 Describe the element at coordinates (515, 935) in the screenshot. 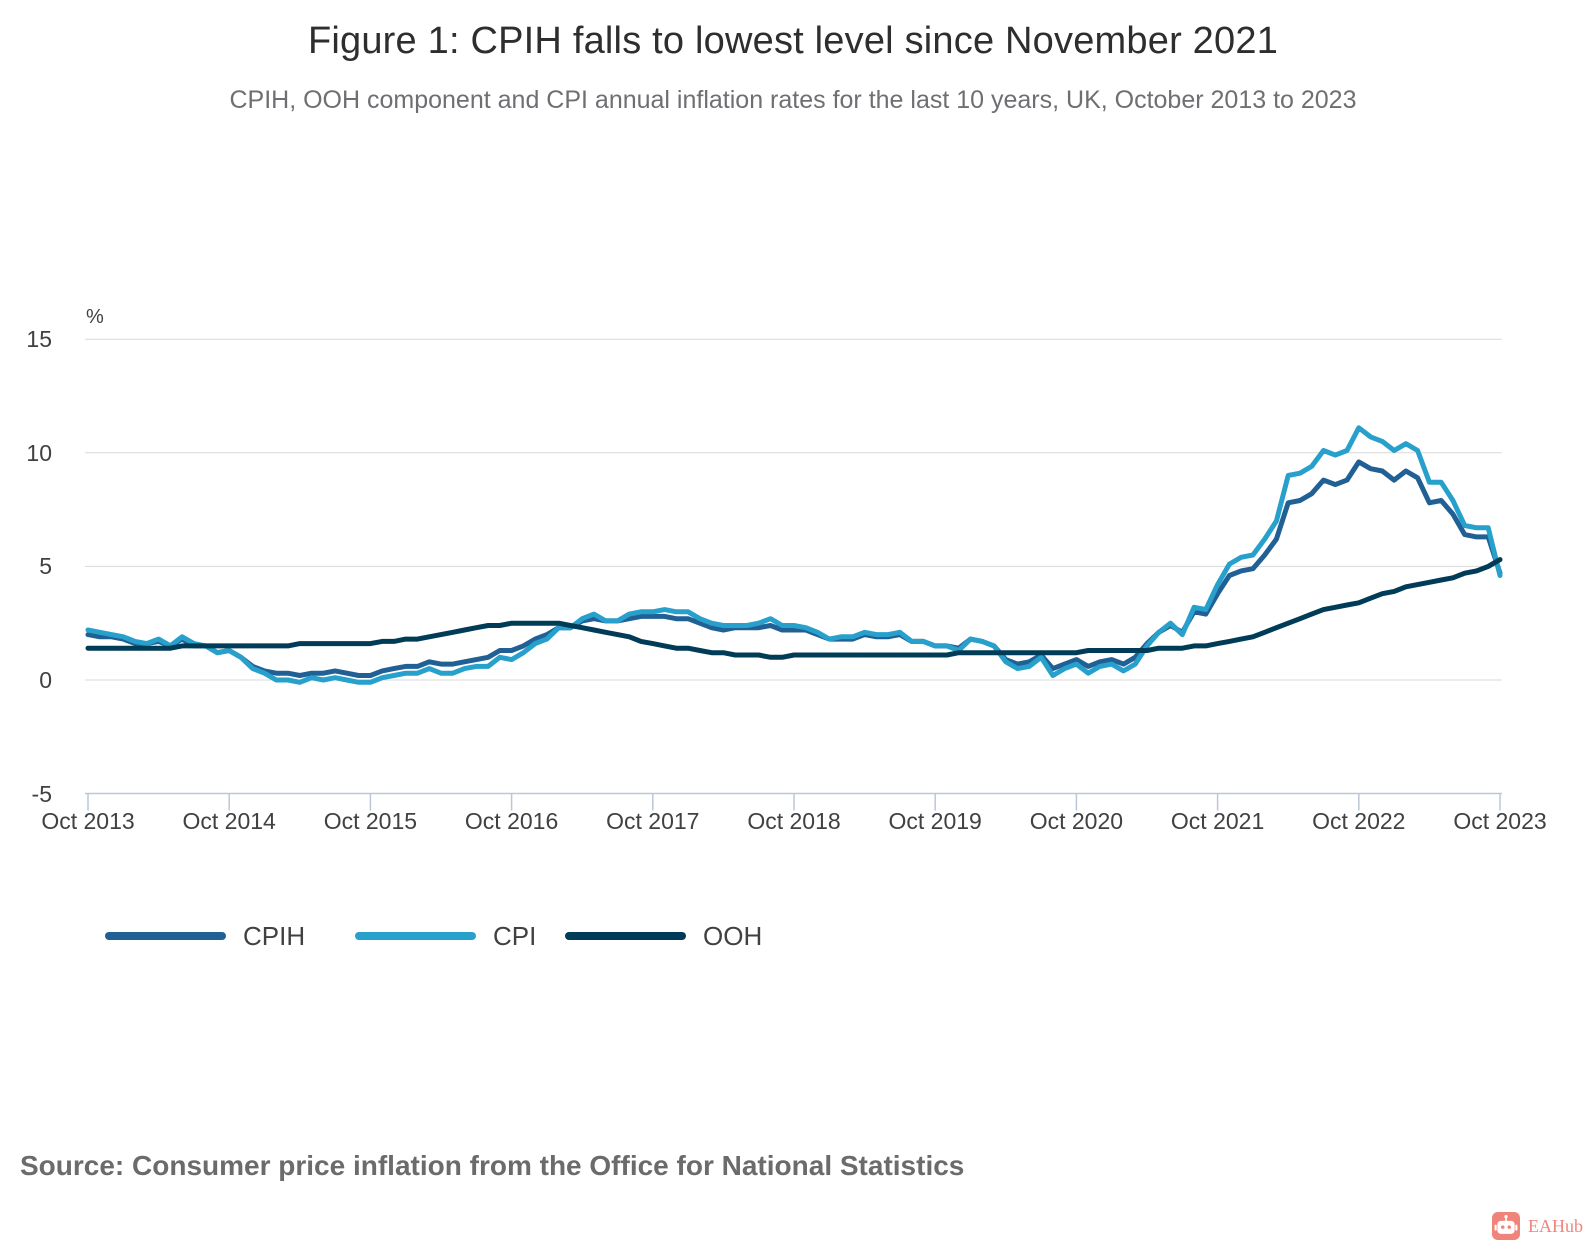

I see `legend-label-cpi: CPI` at that location.